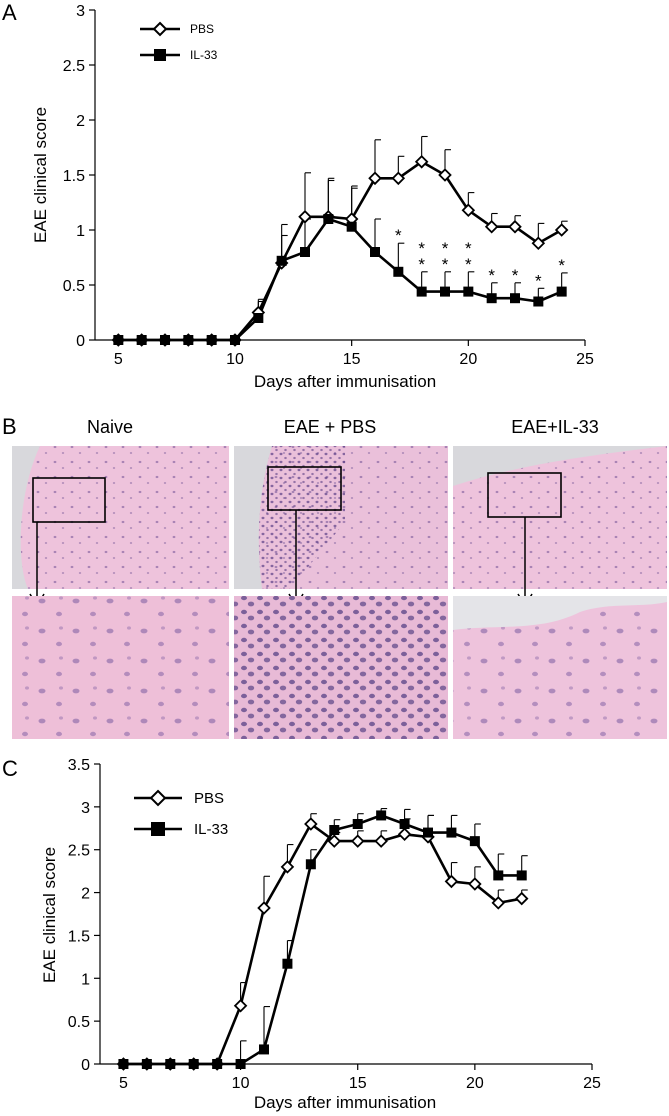 This screenshot has width=669, height=1116. I want to click on micrograph-eae-il33-high, so click(560, 667).